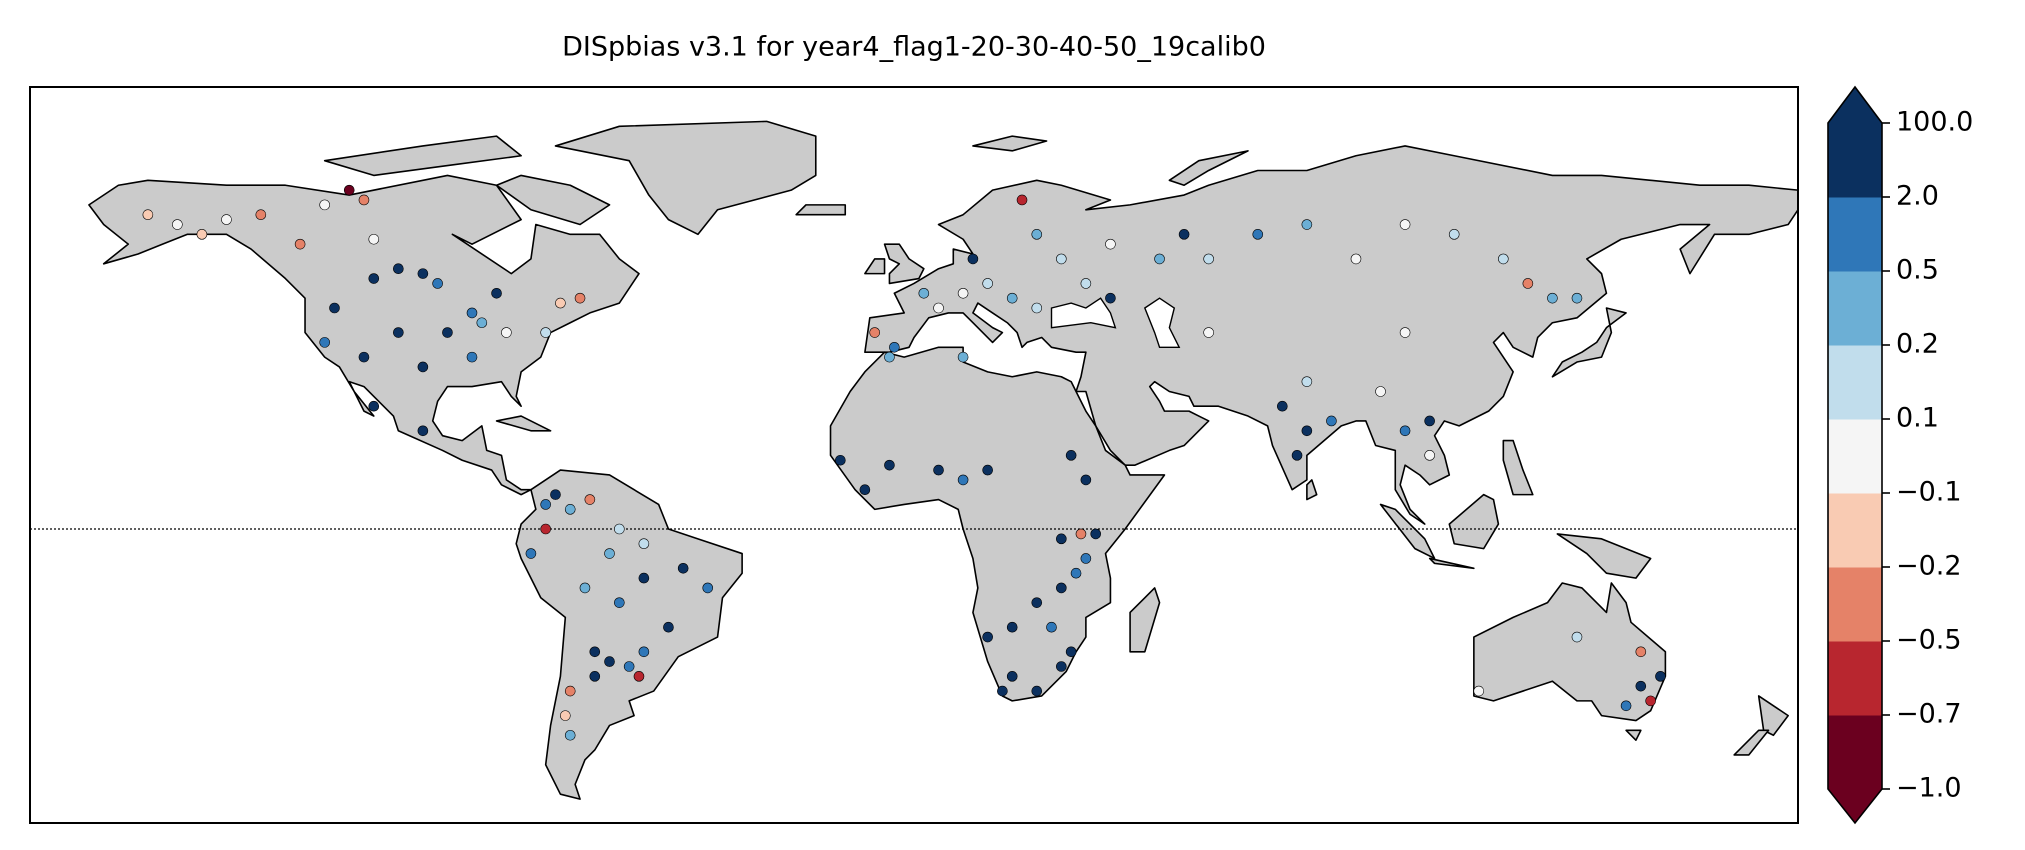 The width and height of the screenshot is (2025, 850). I want to click on new-guinea, so click(1603, 556).